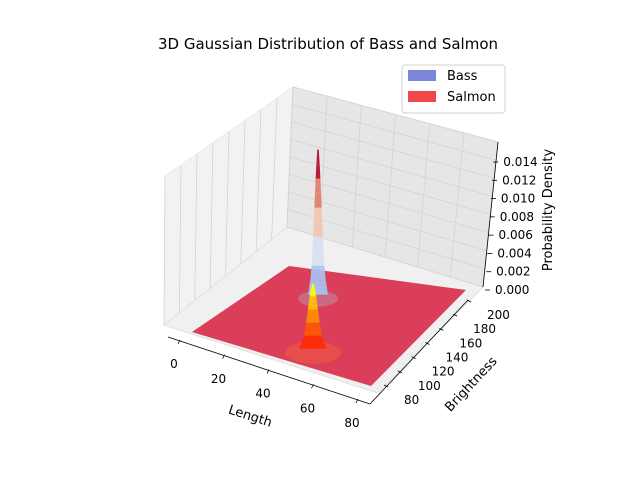 The height and width of the screenshot is (480, 640). I want to click on z-tick-label: 0.000, so click(512, 290).